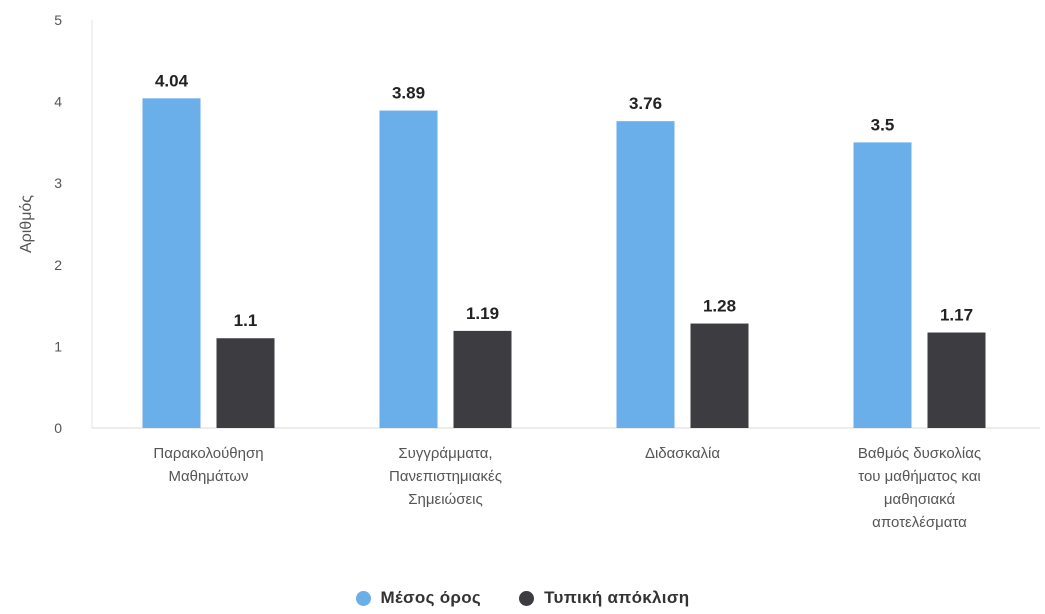 The image size is (1045, 614). I want to click on data-label: 1.1, so click(246, 320).